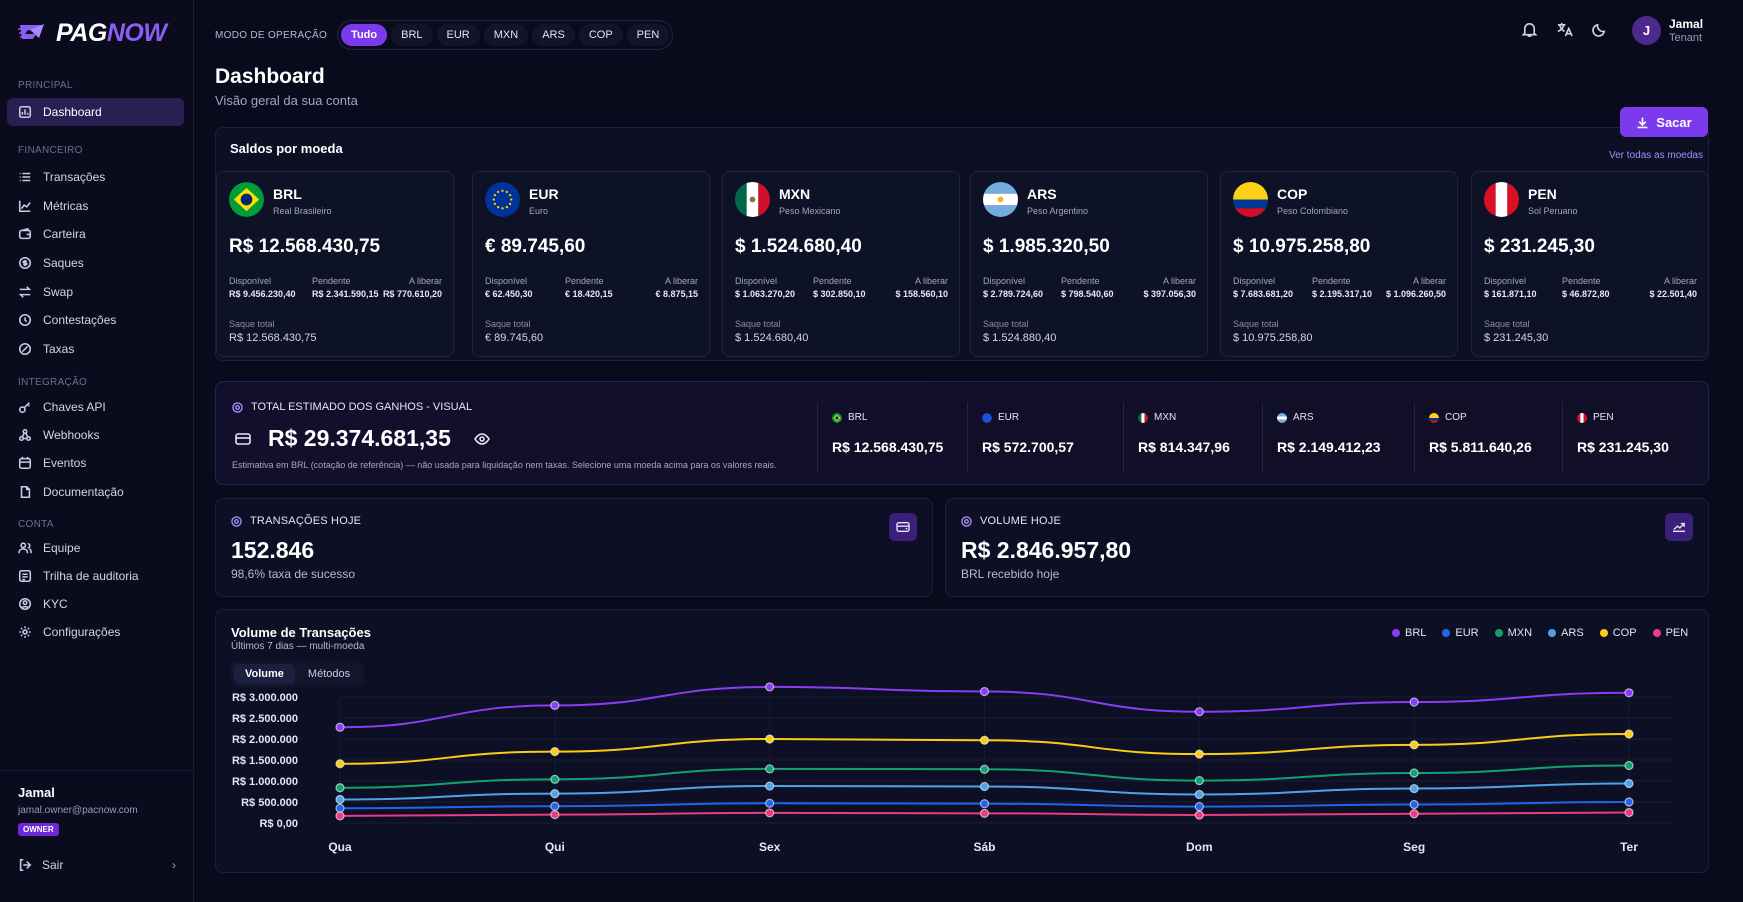 The width and height of the screenshot is (1743, 902). I want to click on to-release-value: $ 397.056,30, so click(1169, 294).